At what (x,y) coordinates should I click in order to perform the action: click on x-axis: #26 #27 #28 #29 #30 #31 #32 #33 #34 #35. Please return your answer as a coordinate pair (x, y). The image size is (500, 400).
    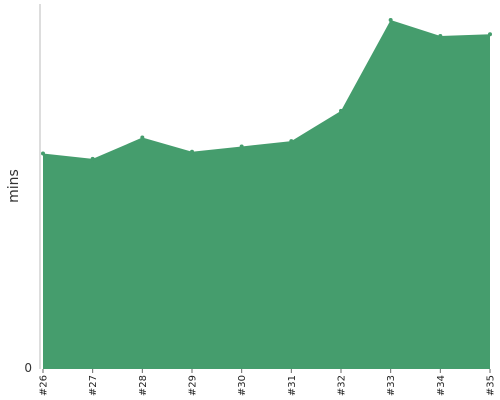
    Looking at the image, I should click on (268, 382).